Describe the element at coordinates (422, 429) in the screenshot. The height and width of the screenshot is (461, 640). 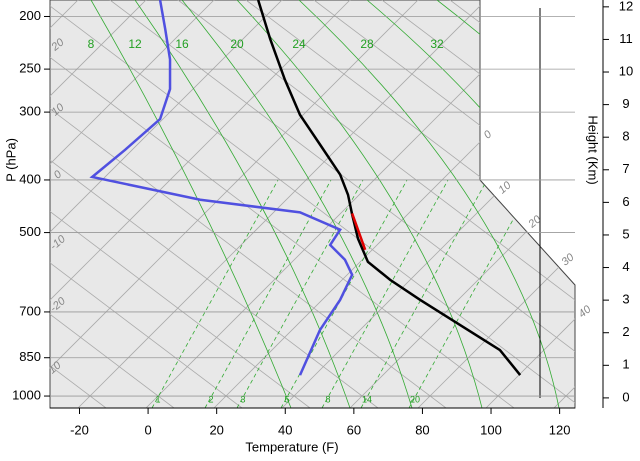
I see `x-tick-label: 80` at that location.